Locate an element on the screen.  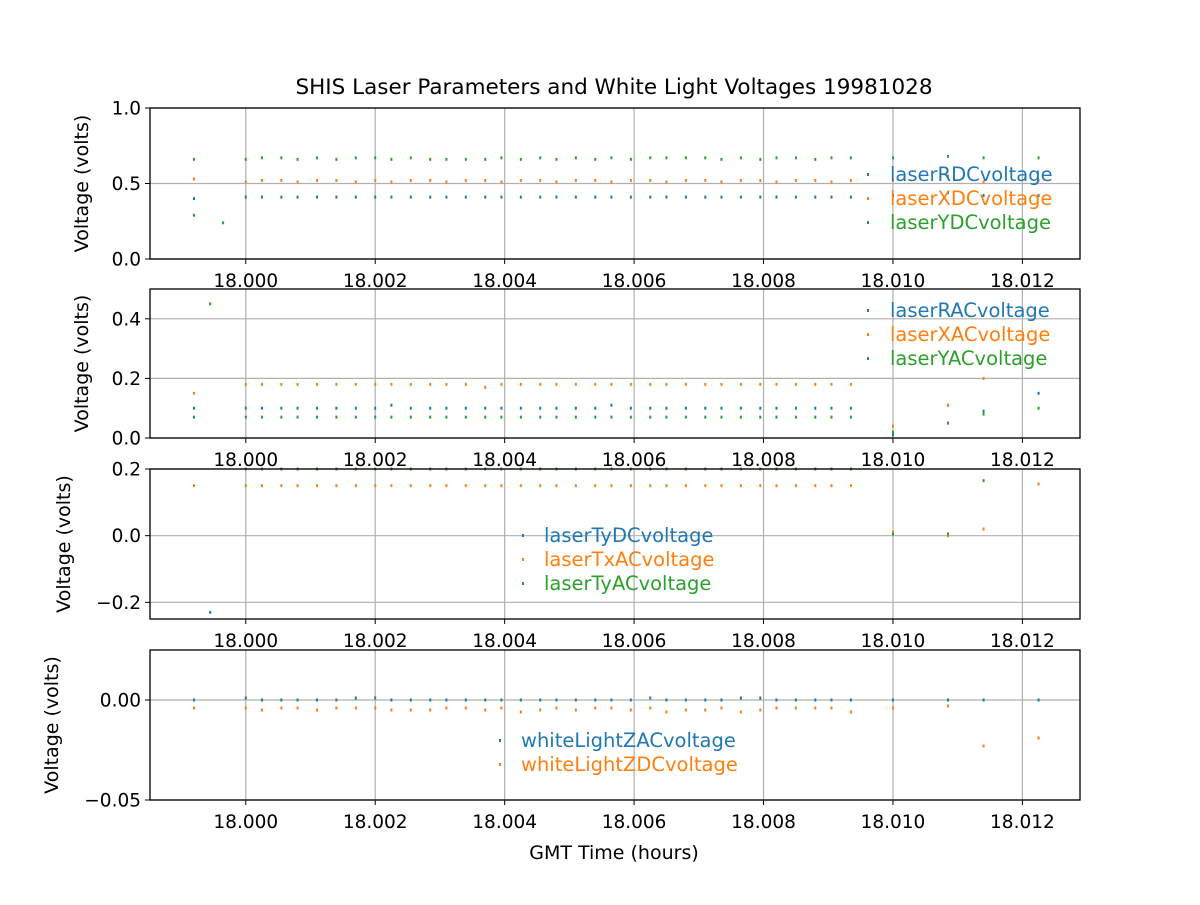
series-whiteLightZACvoltage is located at coordinates (616, 699).